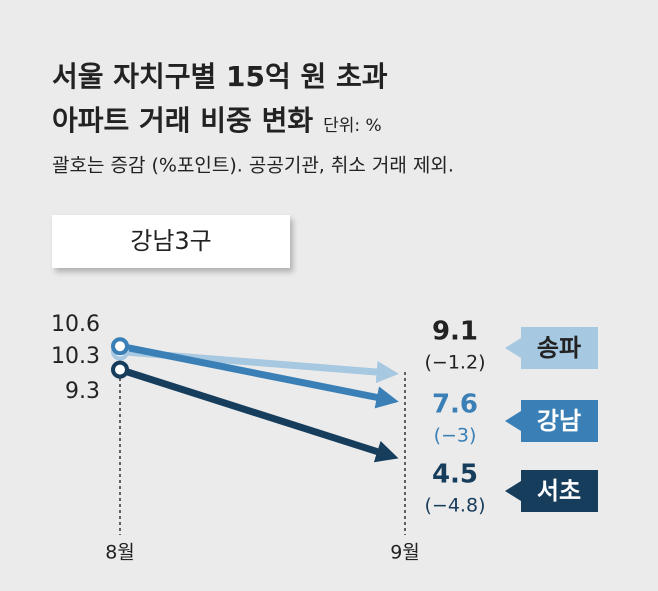 Image resolution: width=658 pixels, height=591 pixels. What do you see at coordinates (82, 391) in the screenshot?
I see `start-value-label: 9.3` at bounding box center [82, 391].